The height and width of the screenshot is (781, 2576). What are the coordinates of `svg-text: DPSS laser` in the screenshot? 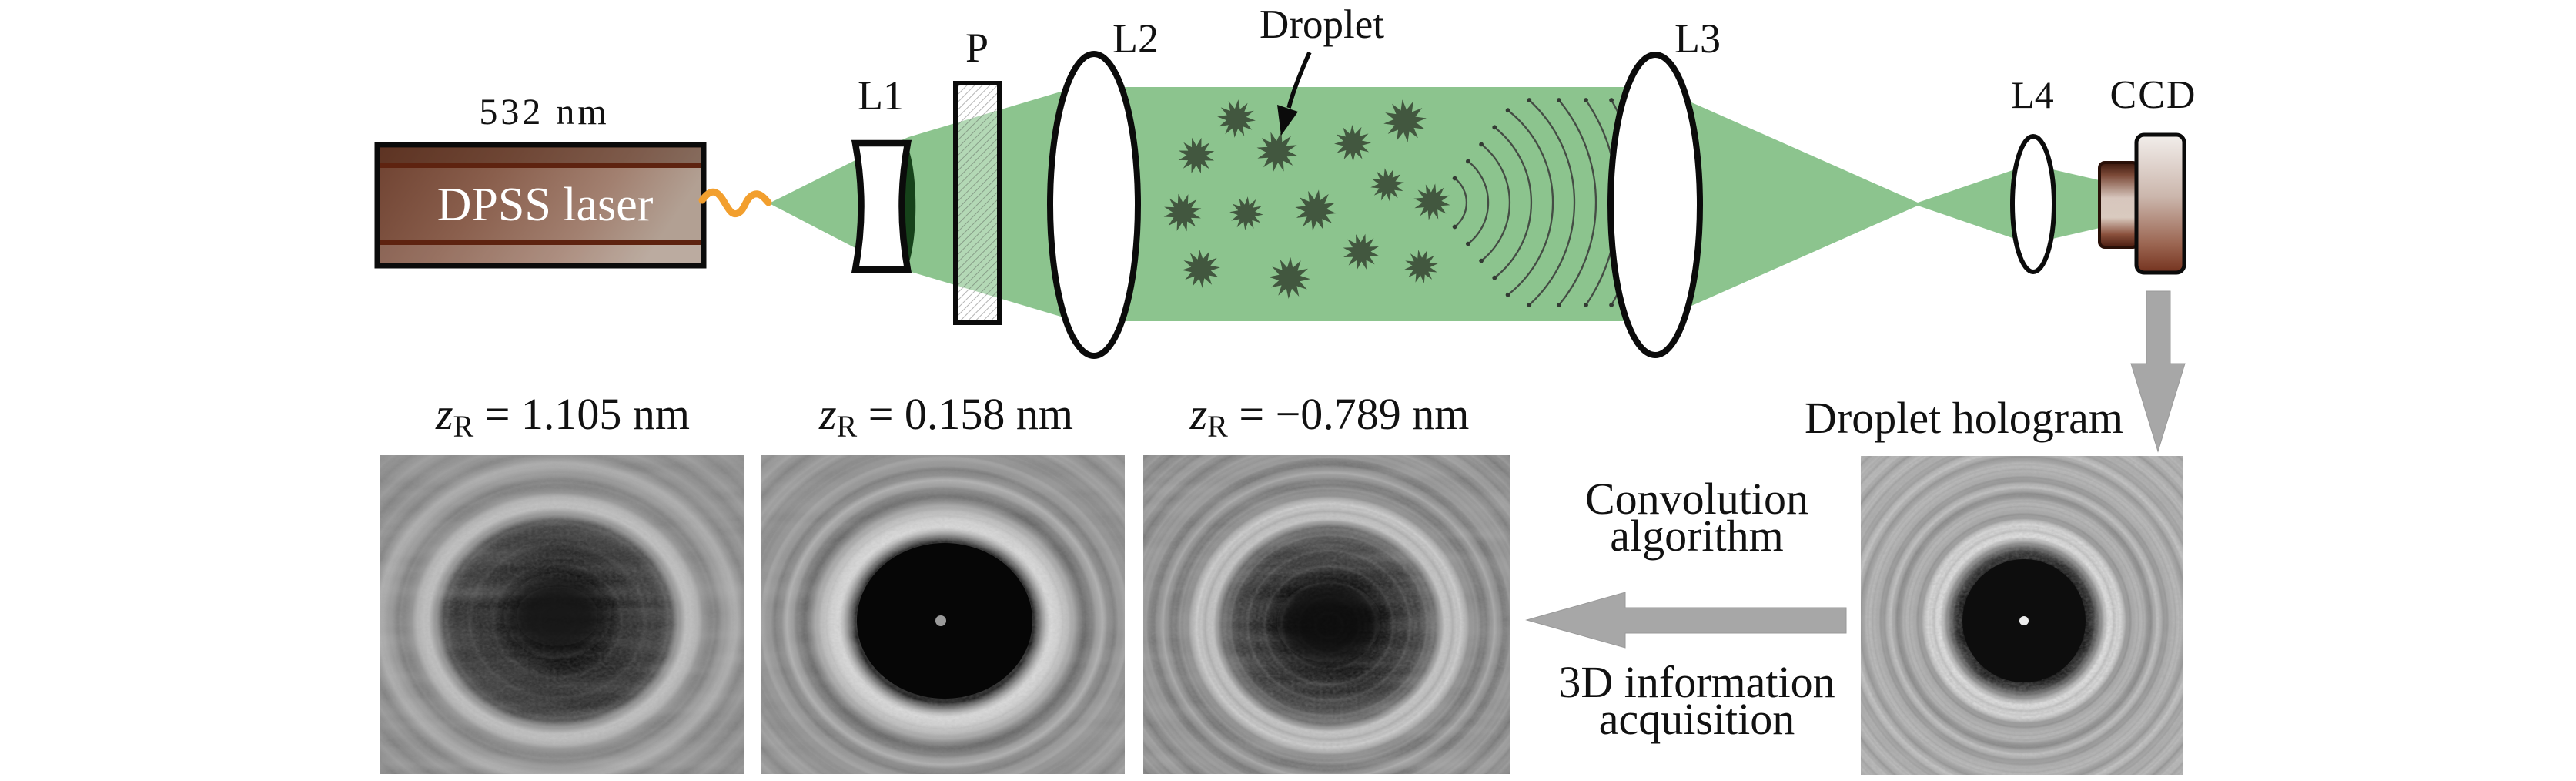 It's located at (545, 205).